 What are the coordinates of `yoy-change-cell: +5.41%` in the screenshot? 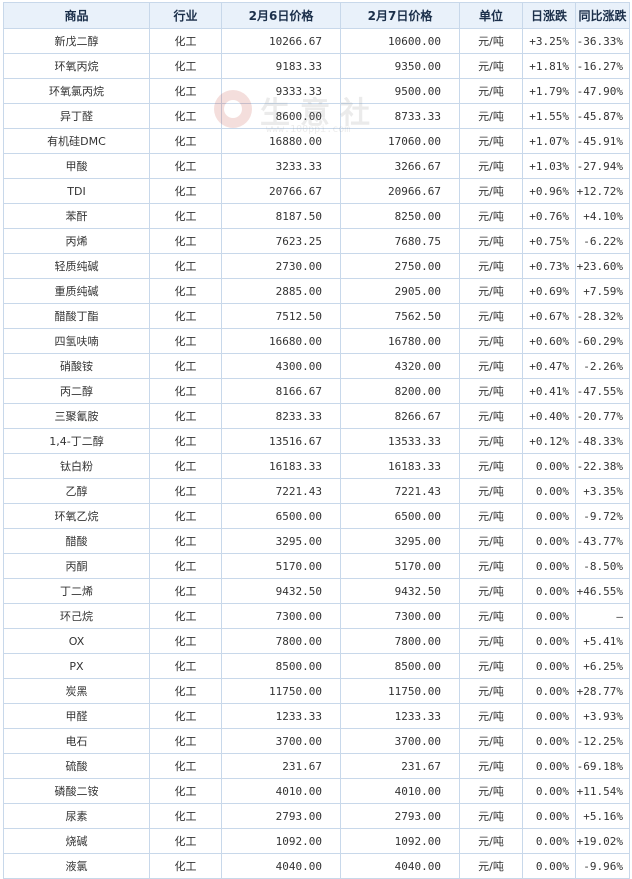 It's located at (602, 641).